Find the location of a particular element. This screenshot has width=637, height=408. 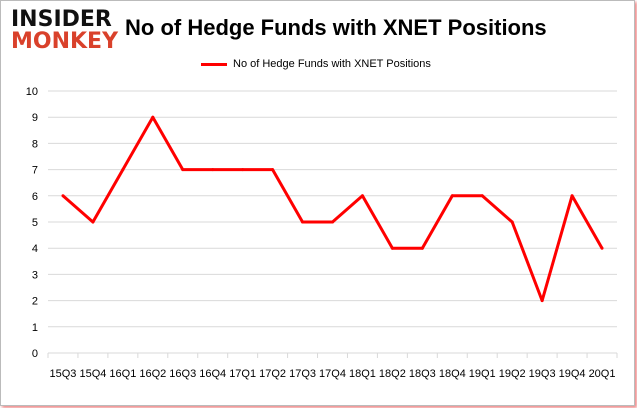

legend: No of Hedge Funds with XNET Positions is located at coordinates (316, 64).